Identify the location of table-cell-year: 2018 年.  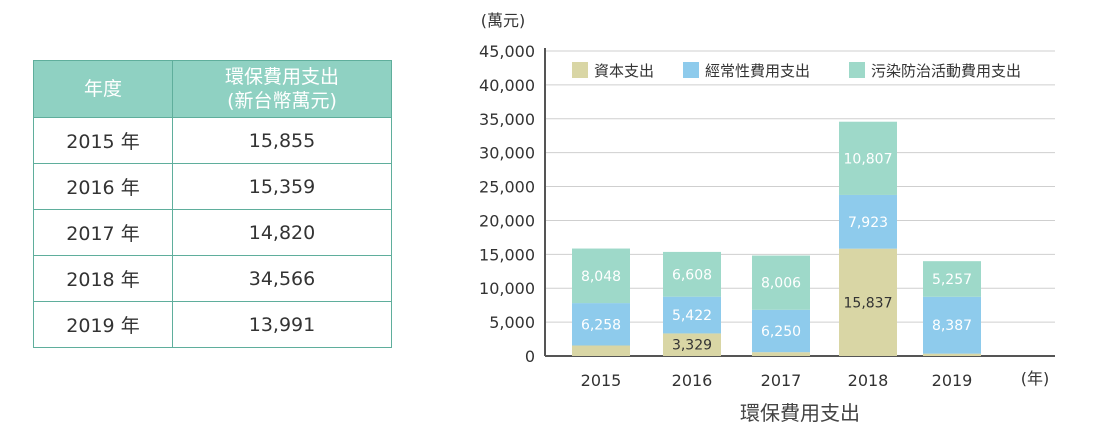
(103, 278).